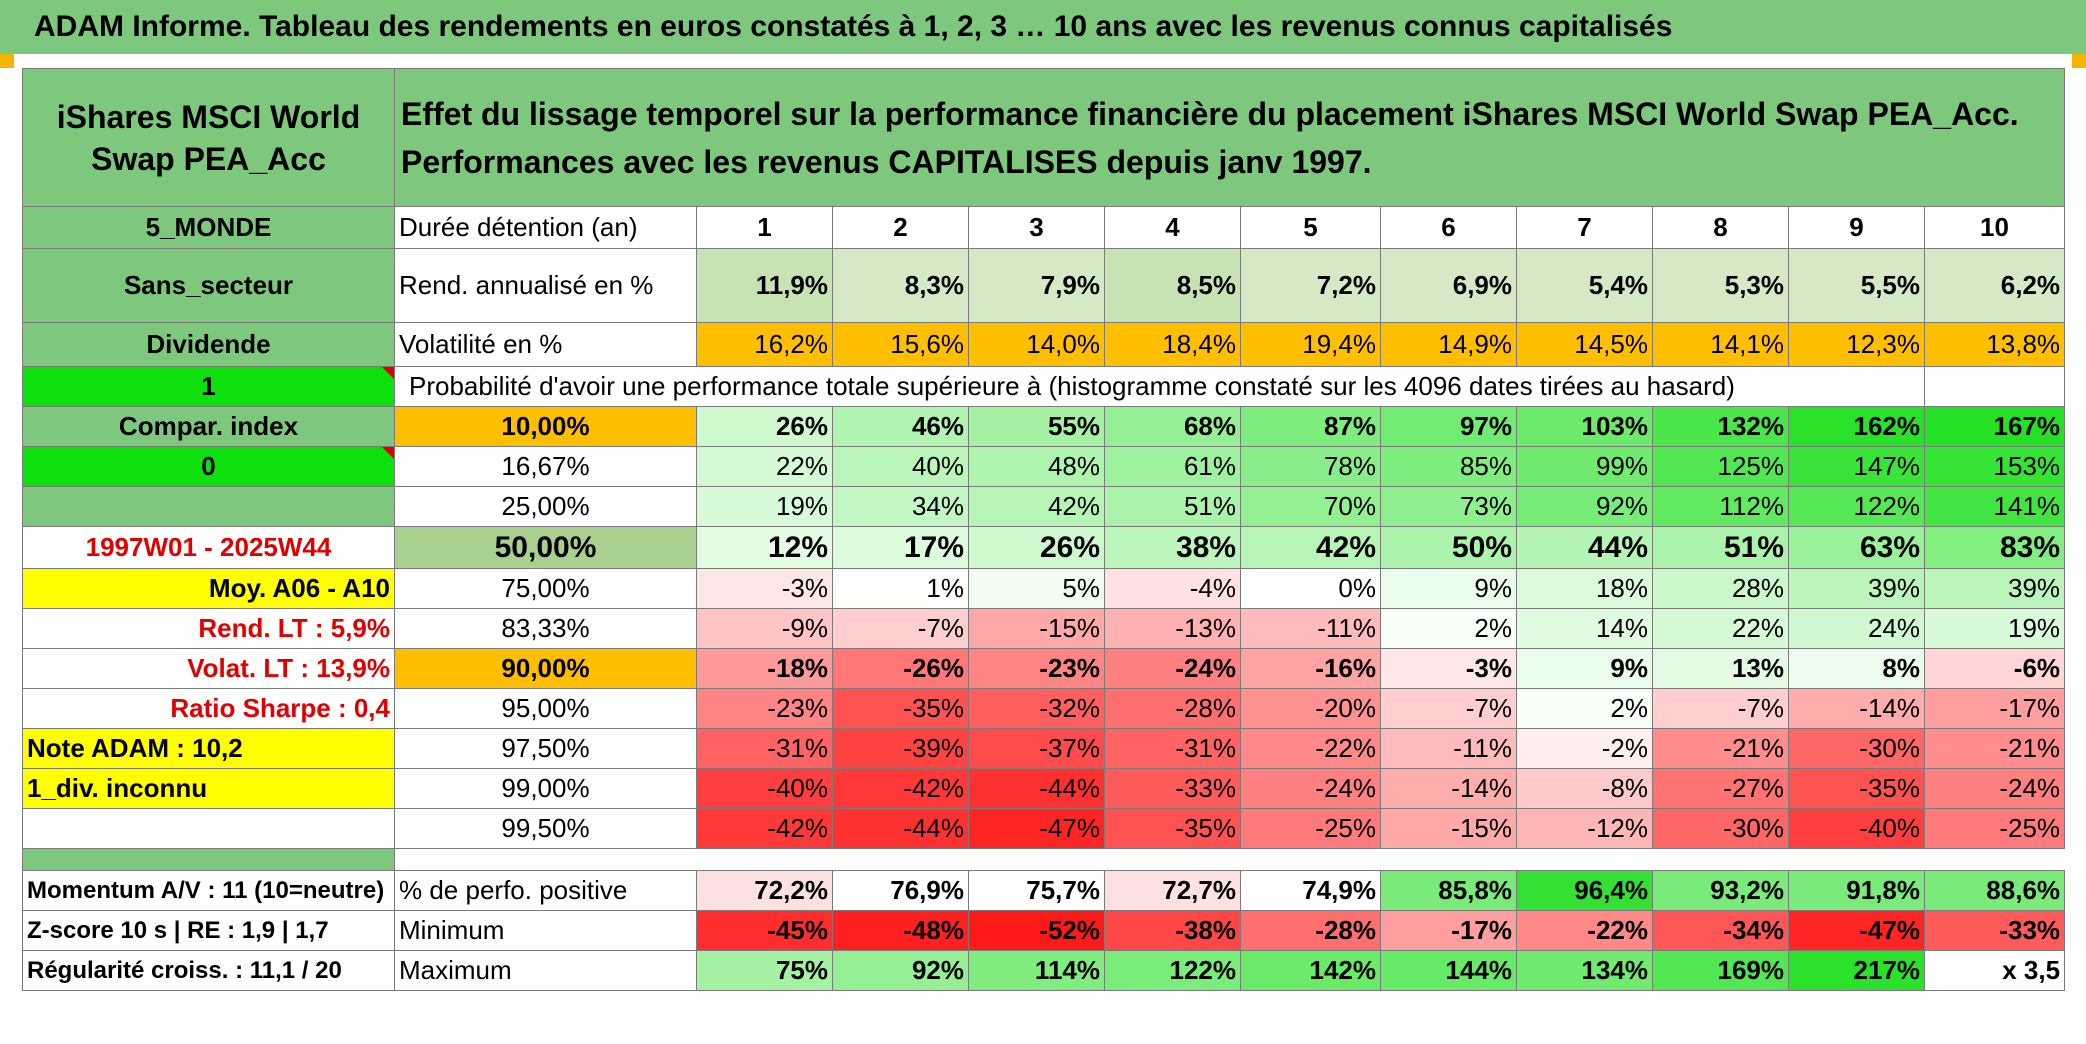 The height and width of the screenshot is (1044, 2086). What do you see at coordinates (1172, 227) in the screenshot?
I see `year-header: 4` at bounding box center [1172, 227].